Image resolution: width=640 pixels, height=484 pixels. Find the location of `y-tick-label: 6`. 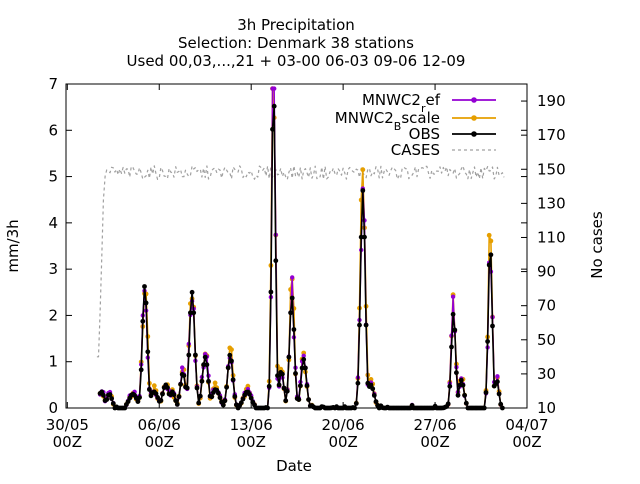

y-tick-label: 6 is located at coordinates (53, 130).